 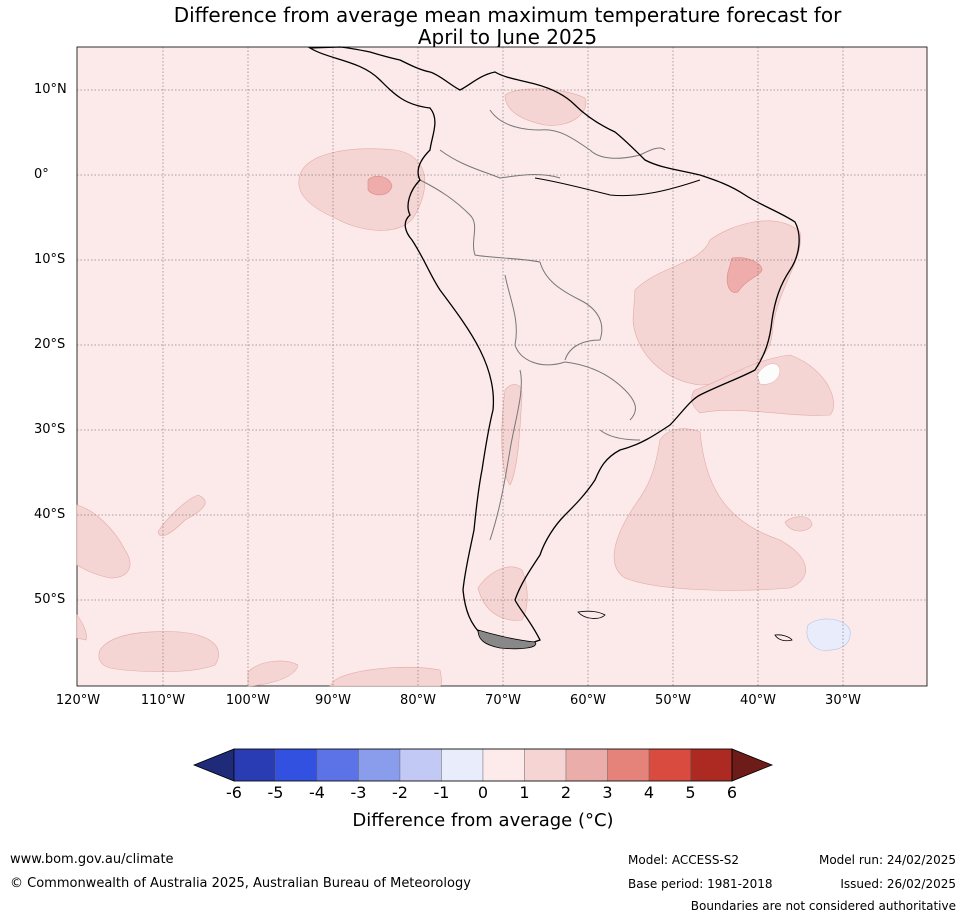 What do you see at coordinates (684, 860) in the screenshot?
I see `model-text: Model: ACCESS-S2` at bounding box center [684, 860].